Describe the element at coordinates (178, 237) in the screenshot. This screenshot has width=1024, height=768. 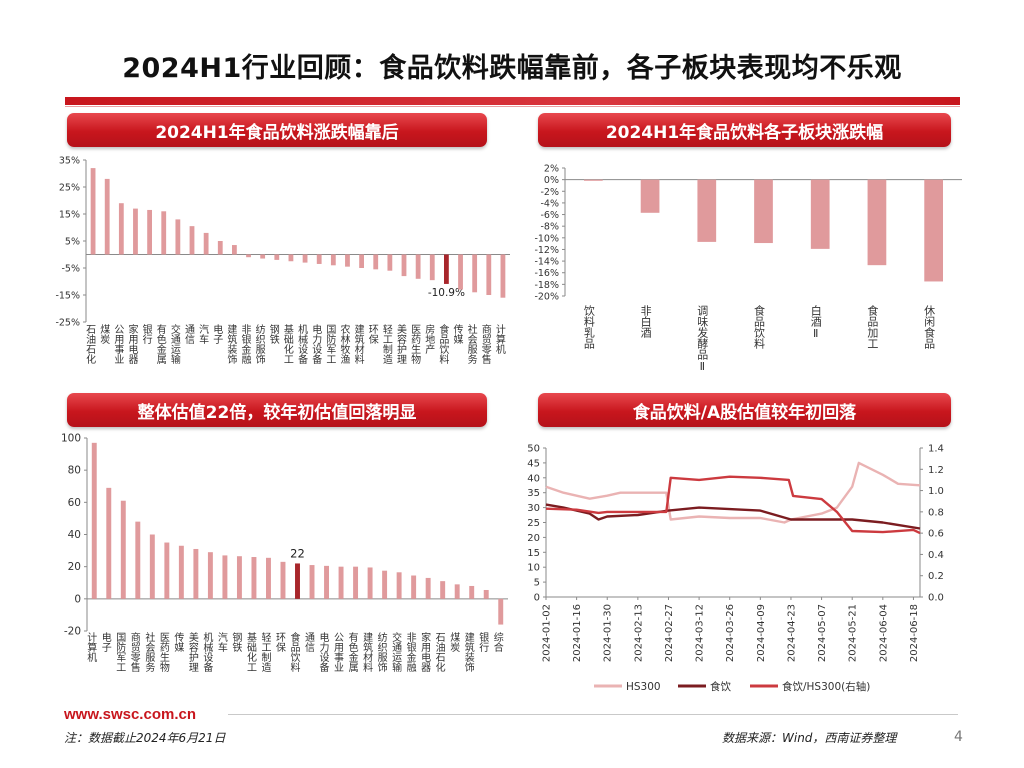
I see `bar-交通运输` at that location.